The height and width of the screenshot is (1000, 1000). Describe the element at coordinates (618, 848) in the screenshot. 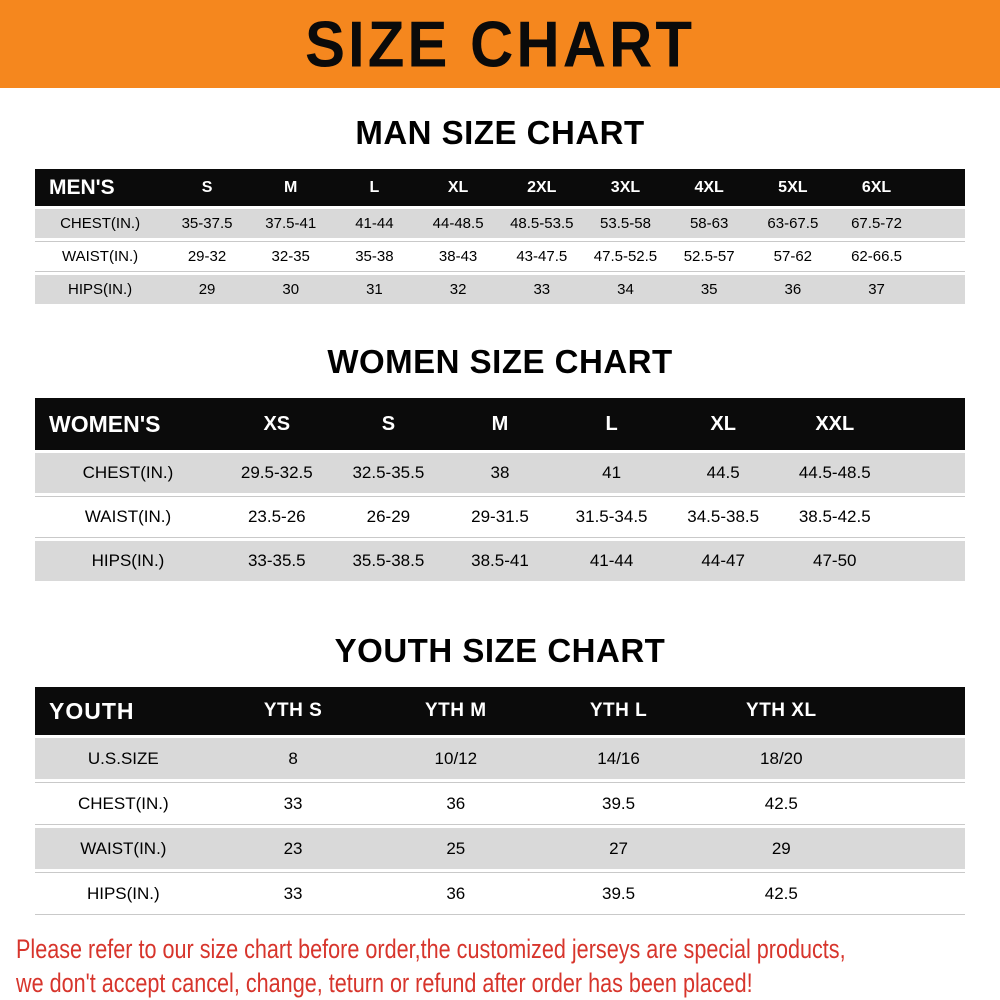

I see `measure-value-cell: 27` at that location.